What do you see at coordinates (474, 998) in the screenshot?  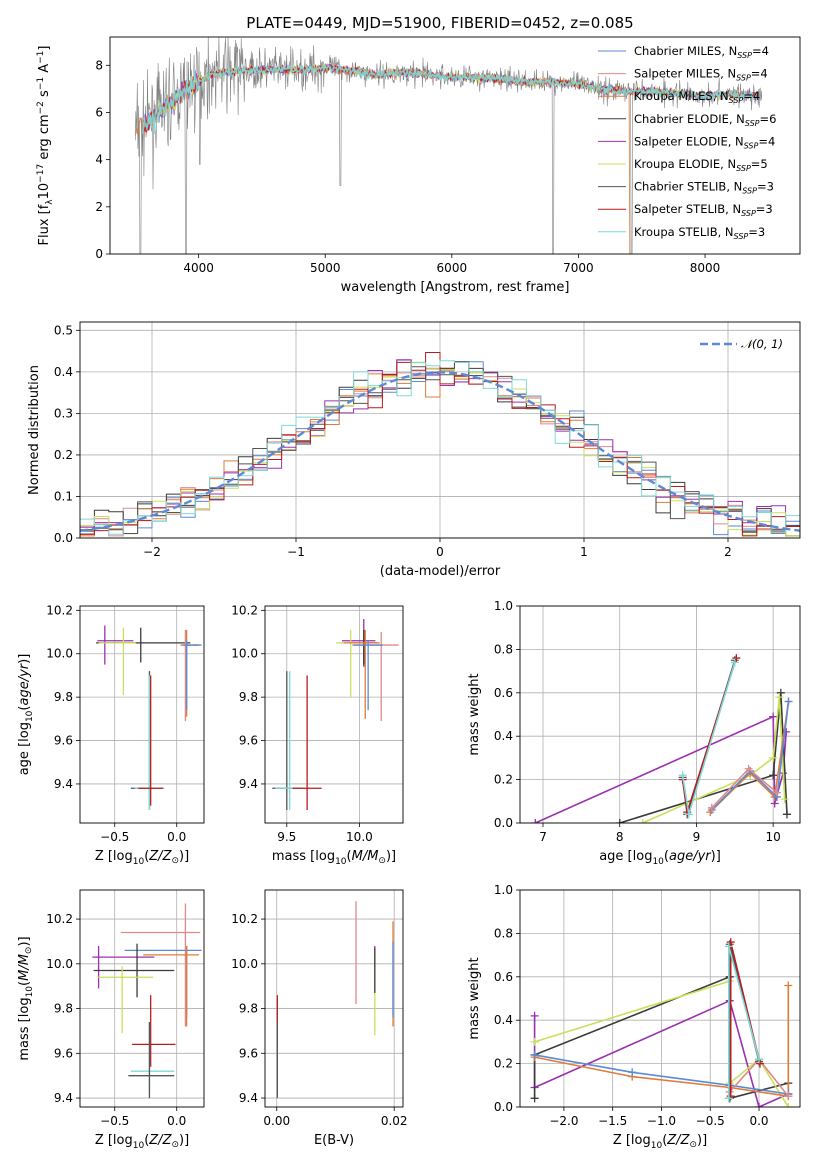 I see `label-part: mass weight` at bounding box center [474, 998].